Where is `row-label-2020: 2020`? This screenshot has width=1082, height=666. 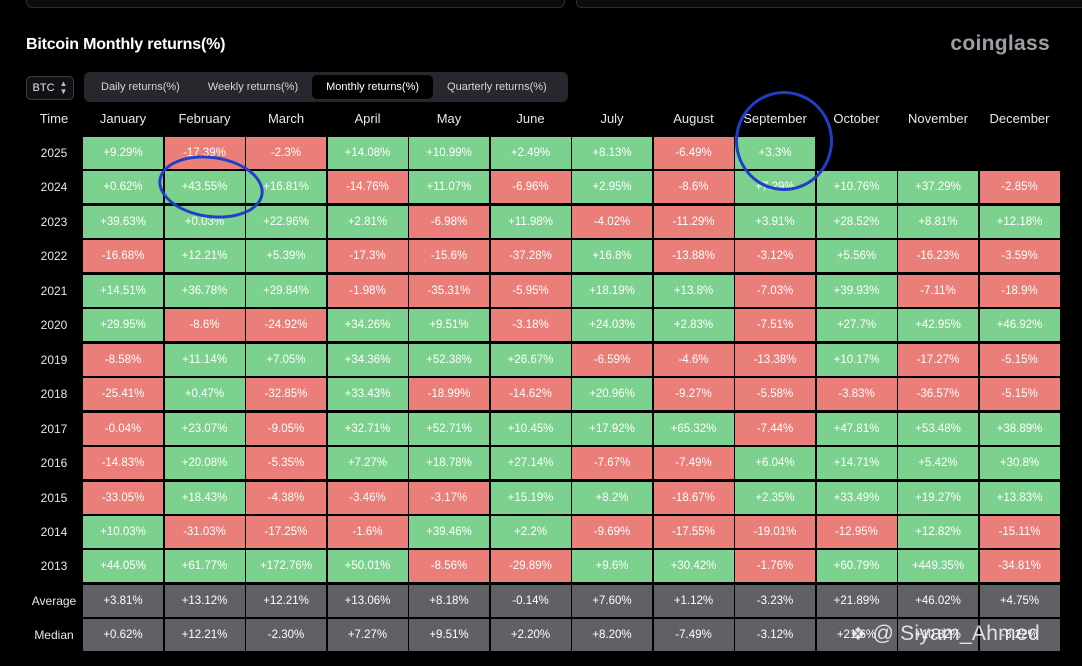 row-label-2020: 2020 is located at coordinates (54, 325).